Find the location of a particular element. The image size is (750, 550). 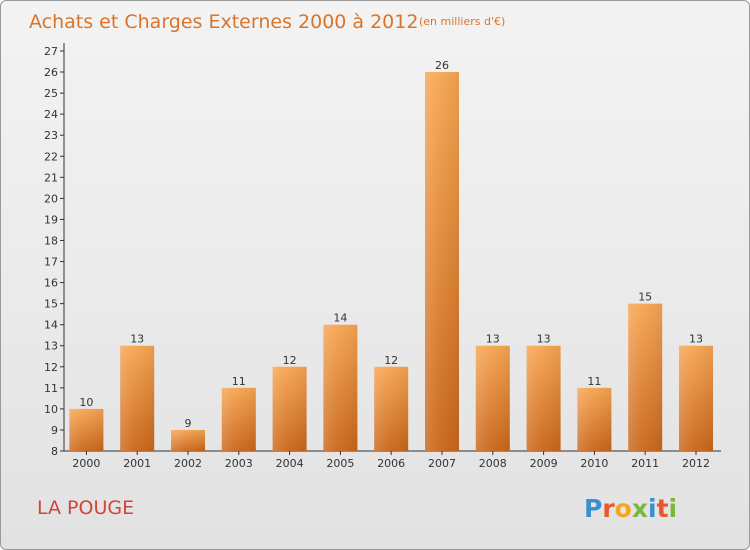

commune-name: LA POUGE is located at coordinates (85, 508).